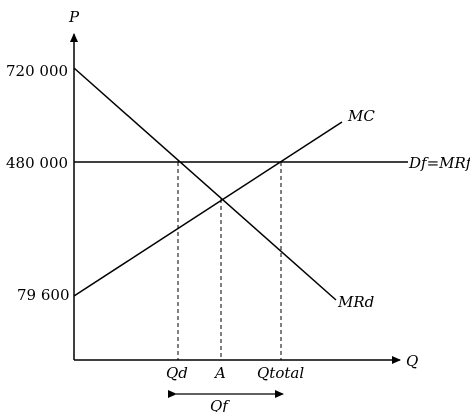 Image resolution: width=470 pixels, height=412 pixels. I want to click on y-axis-label: P, so click(74, 17).